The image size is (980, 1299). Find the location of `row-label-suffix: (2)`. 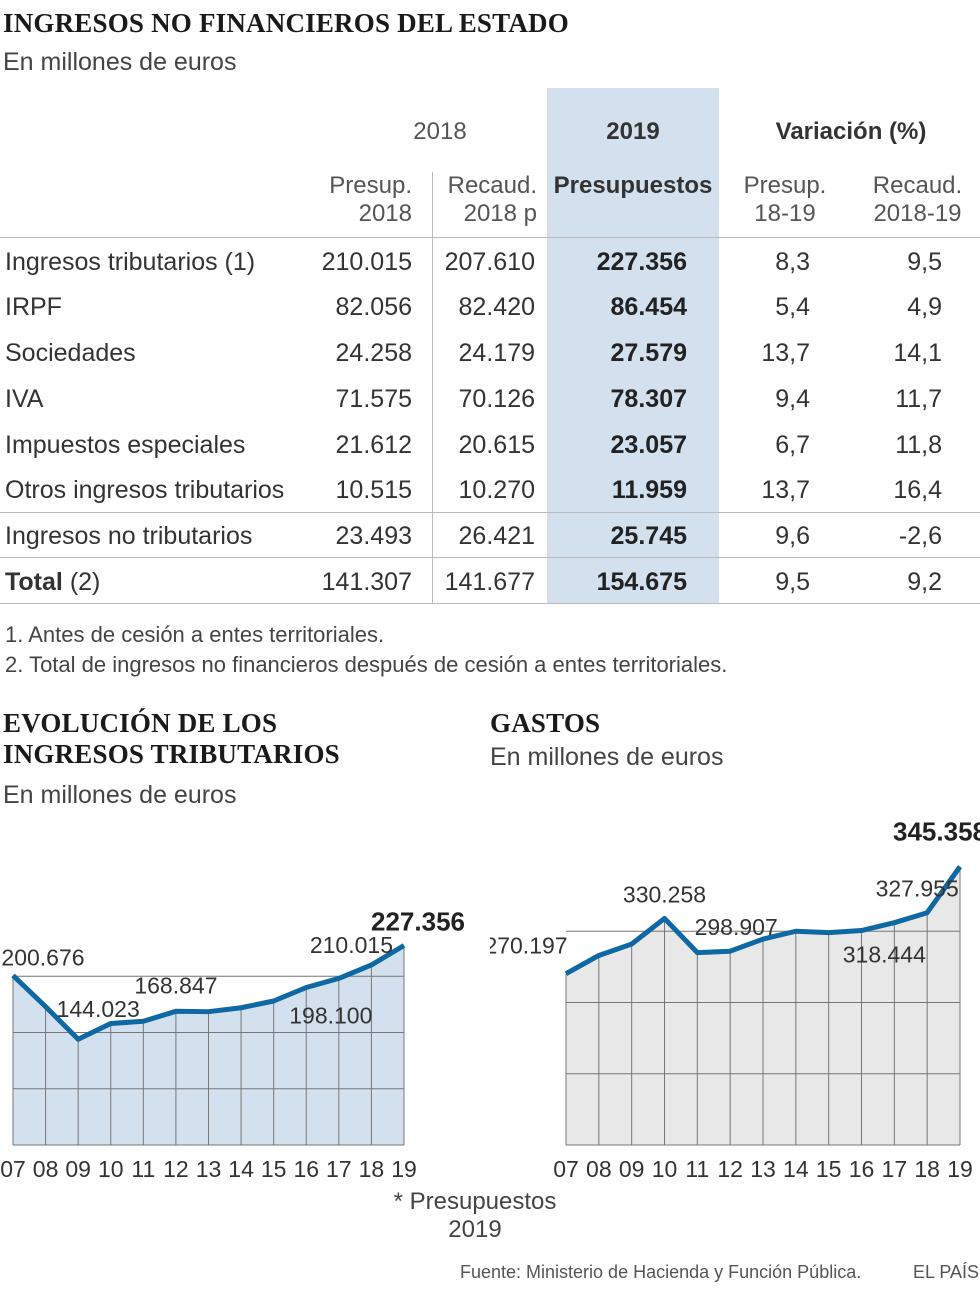

row-label-suffix: (2) is located at coordinates (81, 582).